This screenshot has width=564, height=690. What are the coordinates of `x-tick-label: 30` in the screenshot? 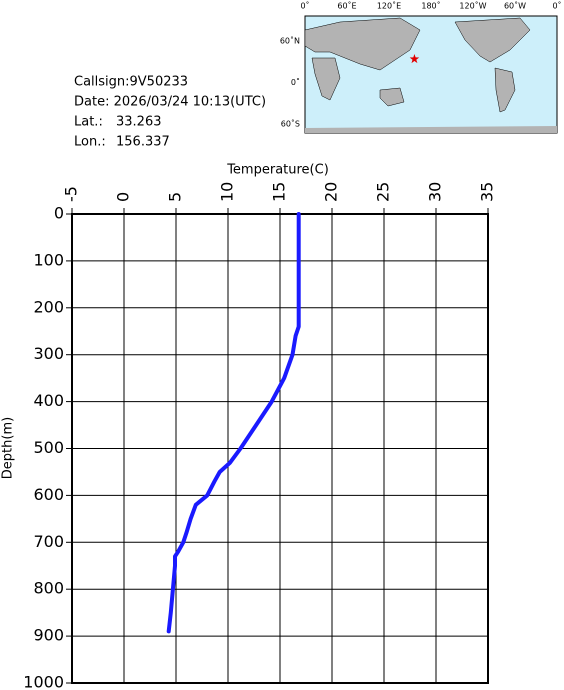 It's located at (435, 192).